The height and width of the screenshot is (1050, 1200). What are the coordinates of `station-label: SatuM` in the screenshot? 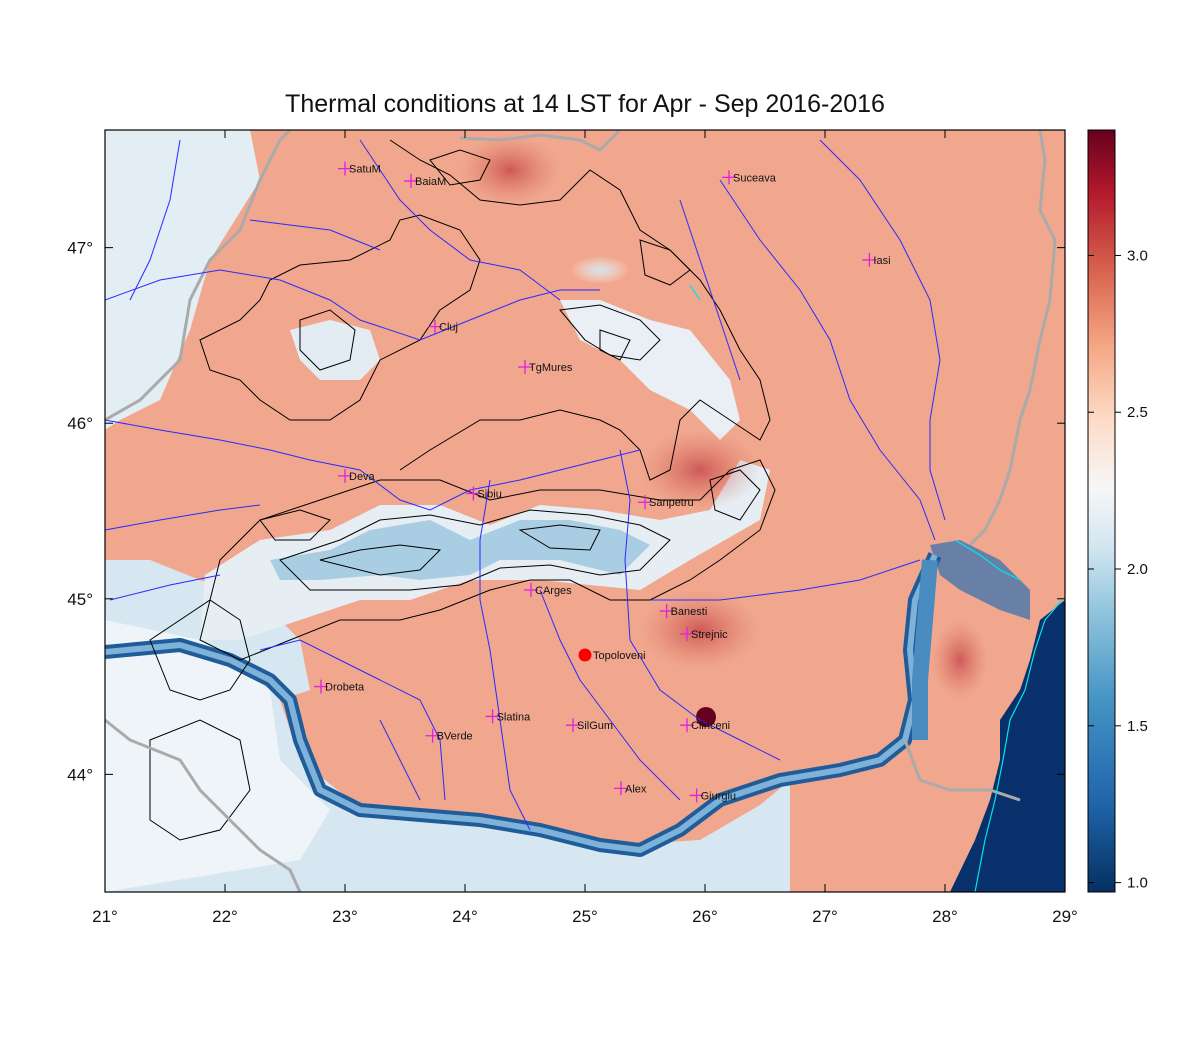 It's located at (365, 170).